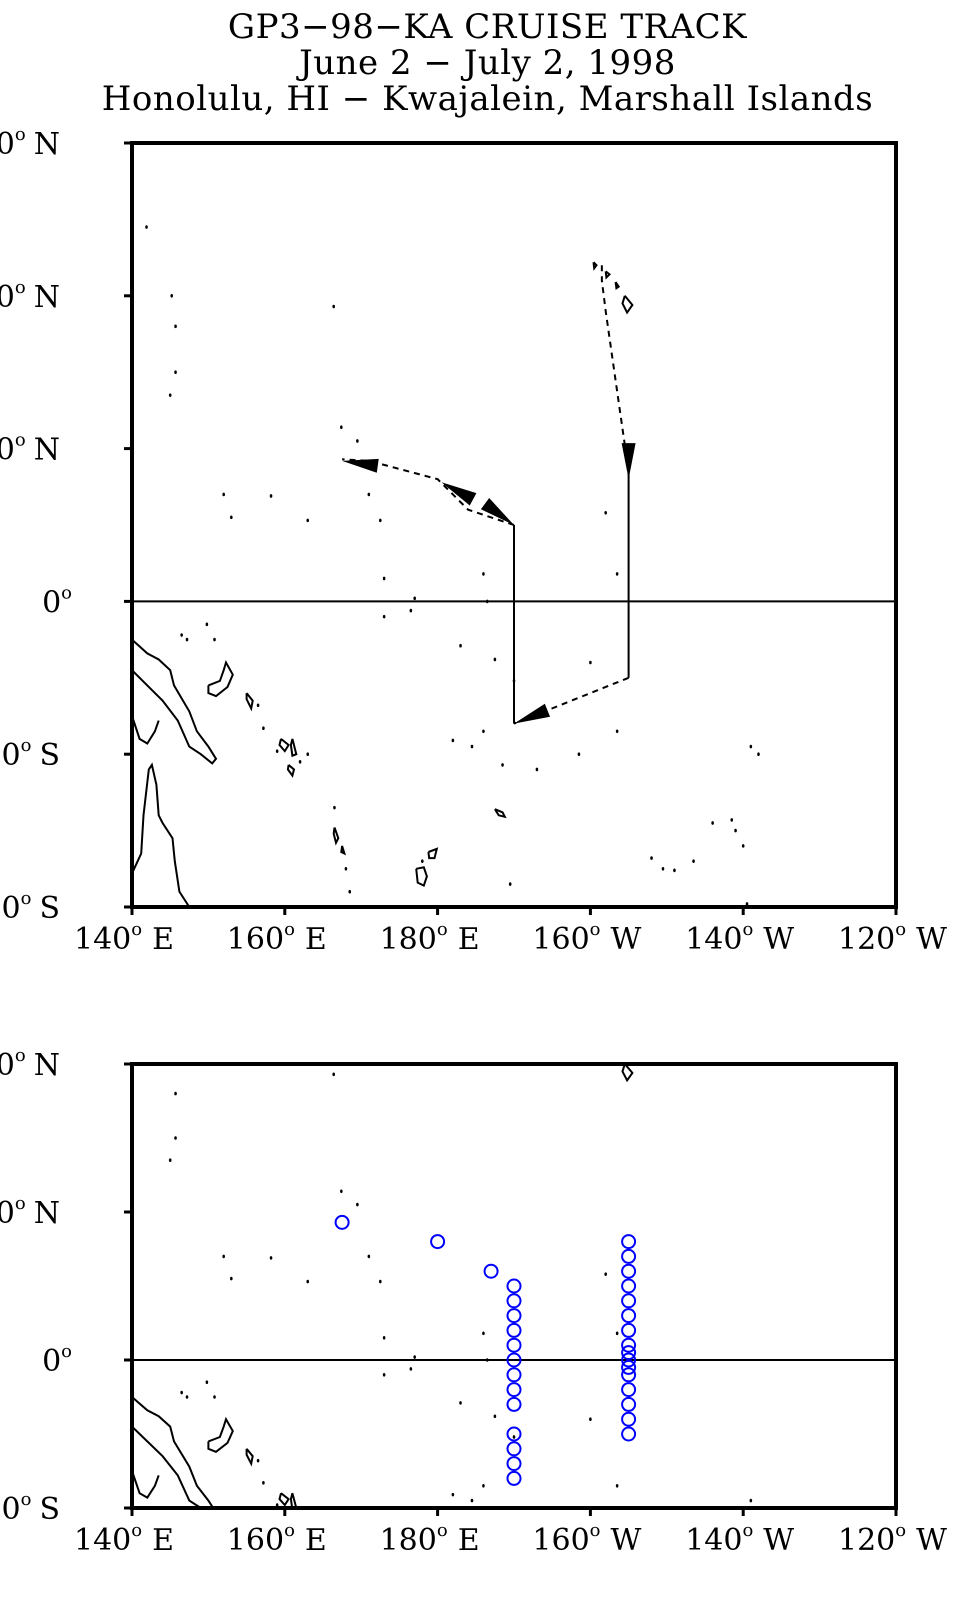  I want to click on lon-tick-label: 160o W, so click(586, 938).